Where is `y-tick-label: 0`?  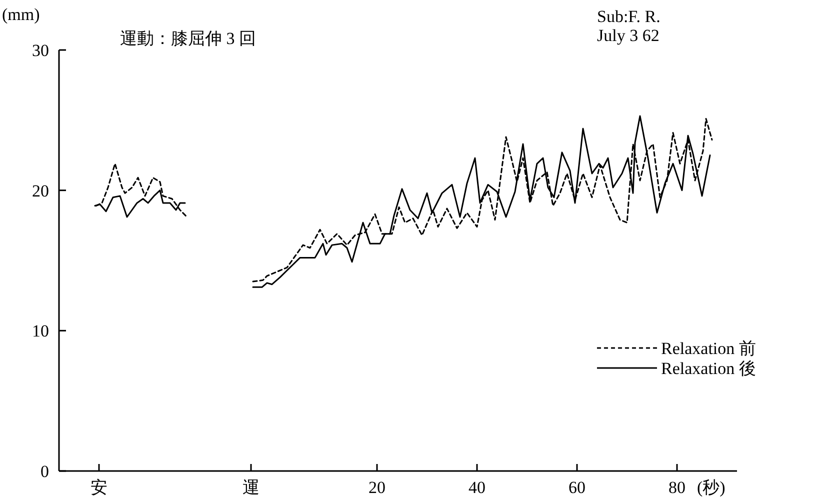
y-tick-label: 0 is located at coordinates (44, 471).